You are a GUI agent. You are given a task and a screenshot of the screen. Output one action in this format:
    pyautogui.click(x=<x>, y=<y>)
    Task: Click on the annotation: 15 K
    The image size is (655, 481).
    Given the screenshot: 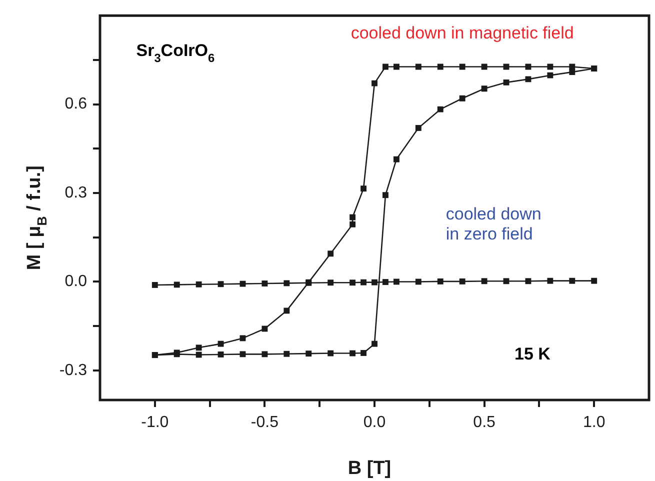 What is the action you would take?
    pyautogui.click(x=533, y=354)
    